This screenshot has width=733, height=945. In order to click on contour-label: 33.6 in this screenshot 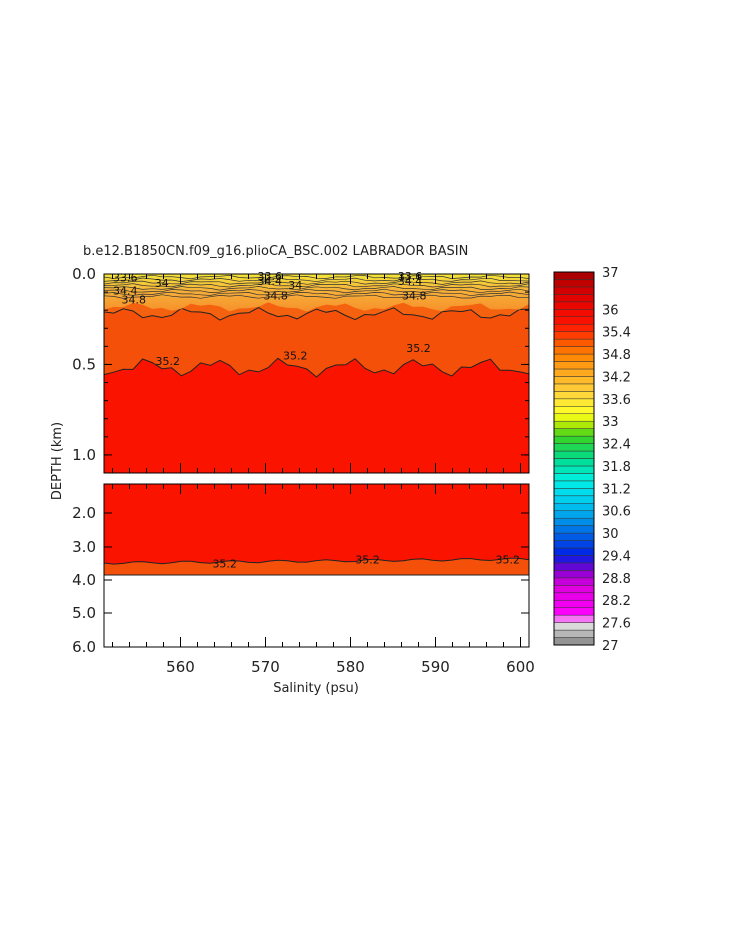, I will do `click(270, 276)`.